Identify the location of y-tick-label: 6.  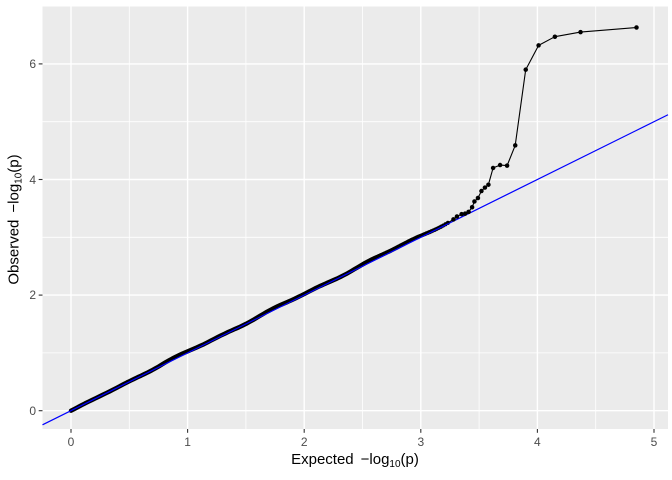
(32, 63).